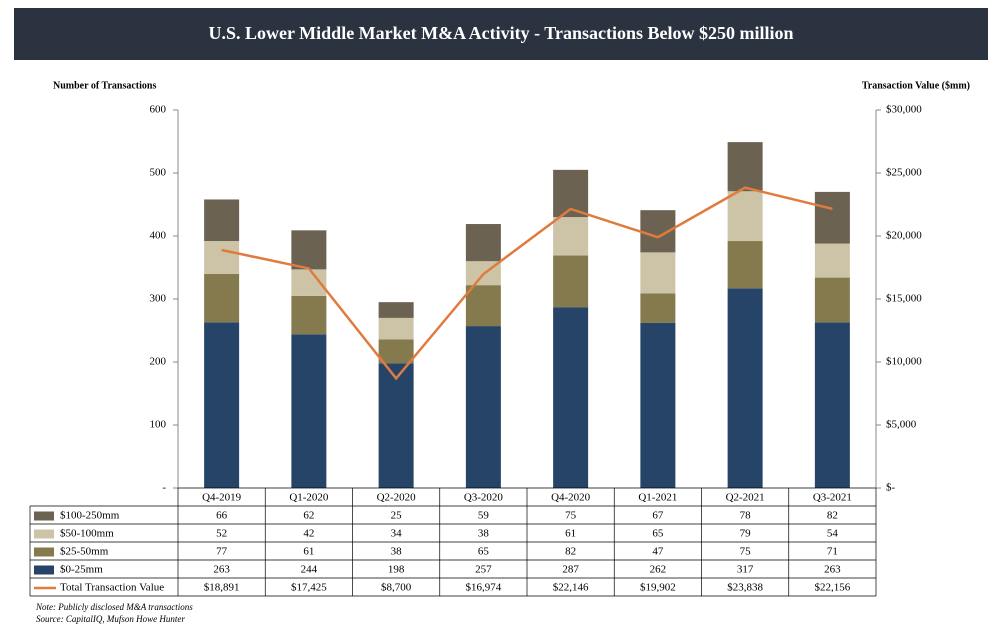 The image size is (998, 643). What do you see at coordinates (832, 498) in the screenshot?
I see `x-tick-label: Q3-2021` at bounding box center [832, 498].